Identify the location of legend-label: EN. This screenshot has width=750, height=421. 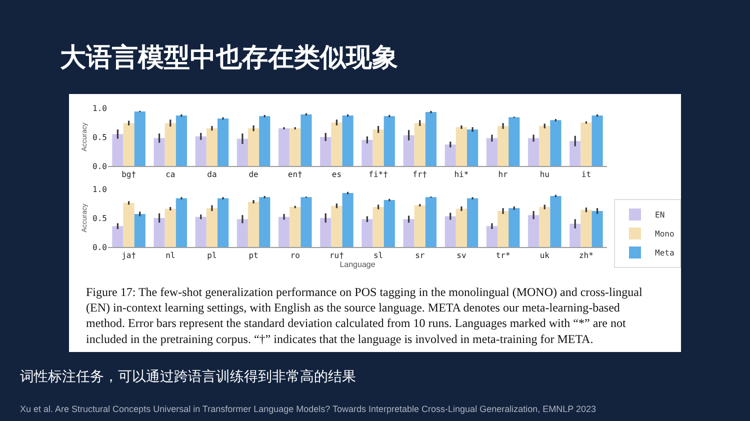
(660, 215).